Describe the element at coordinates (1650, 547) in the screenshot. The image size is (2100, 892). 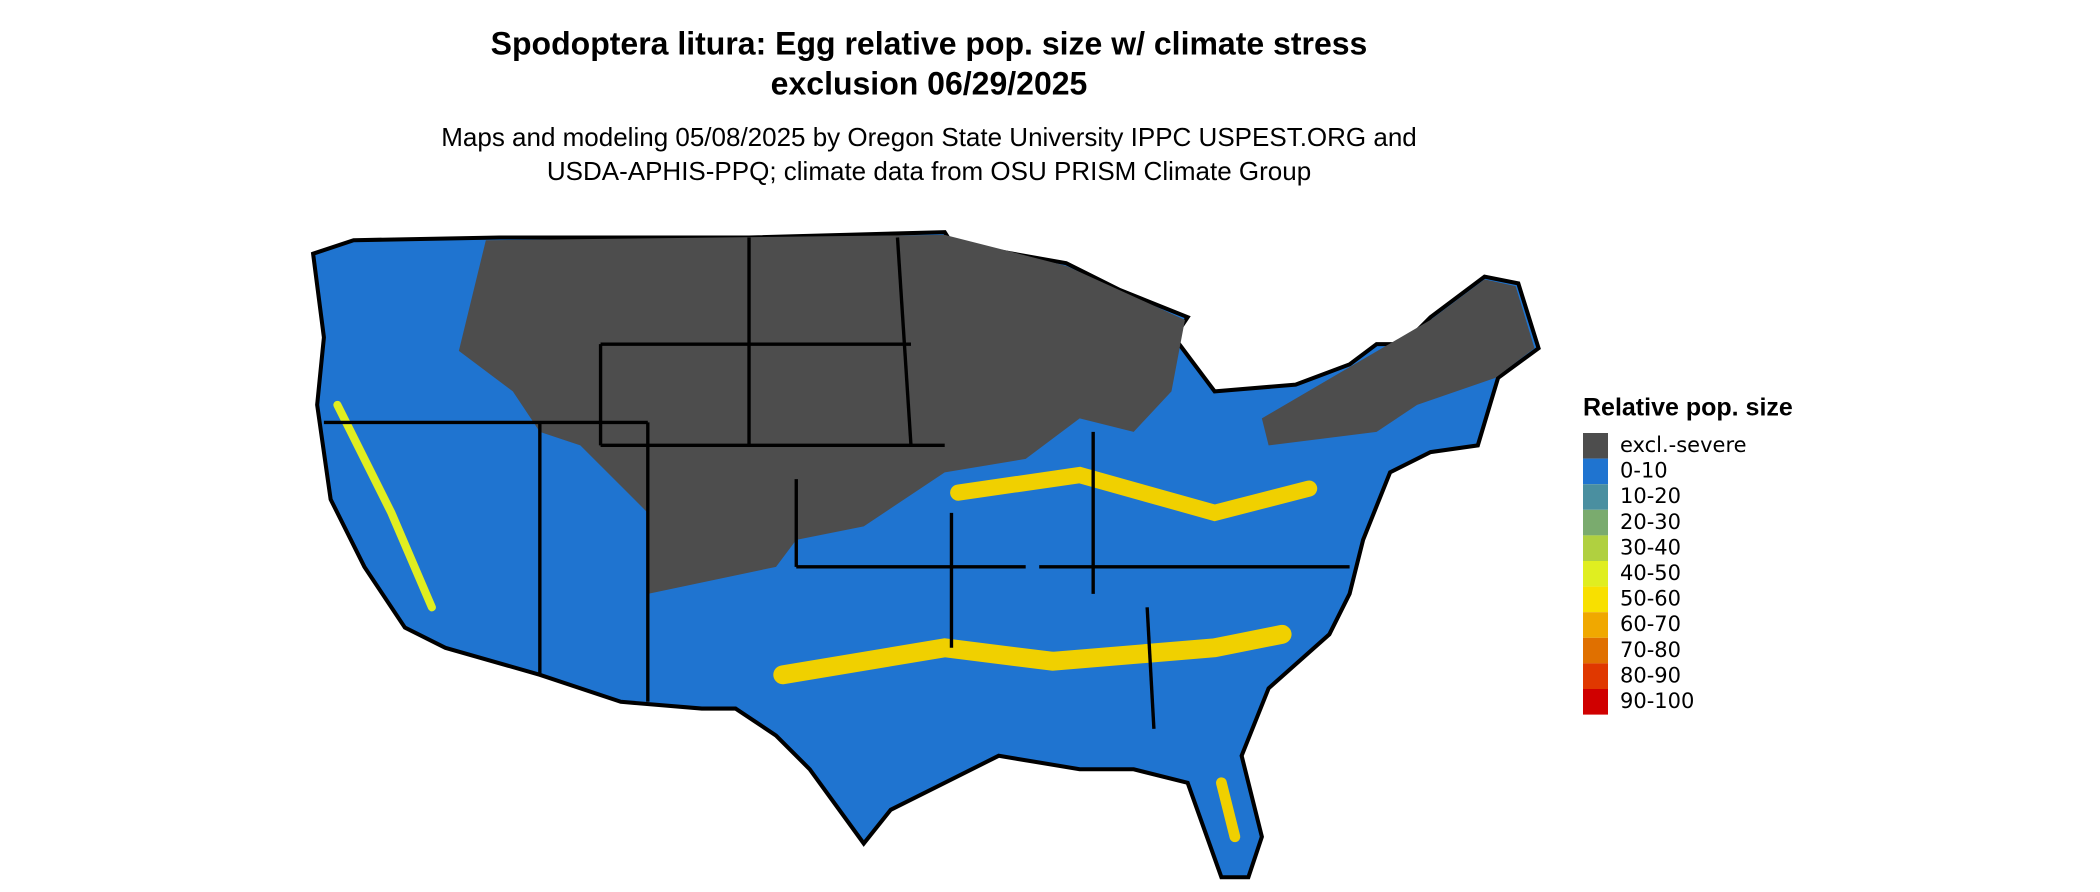
I see `legend-label: 30-40` at that location.